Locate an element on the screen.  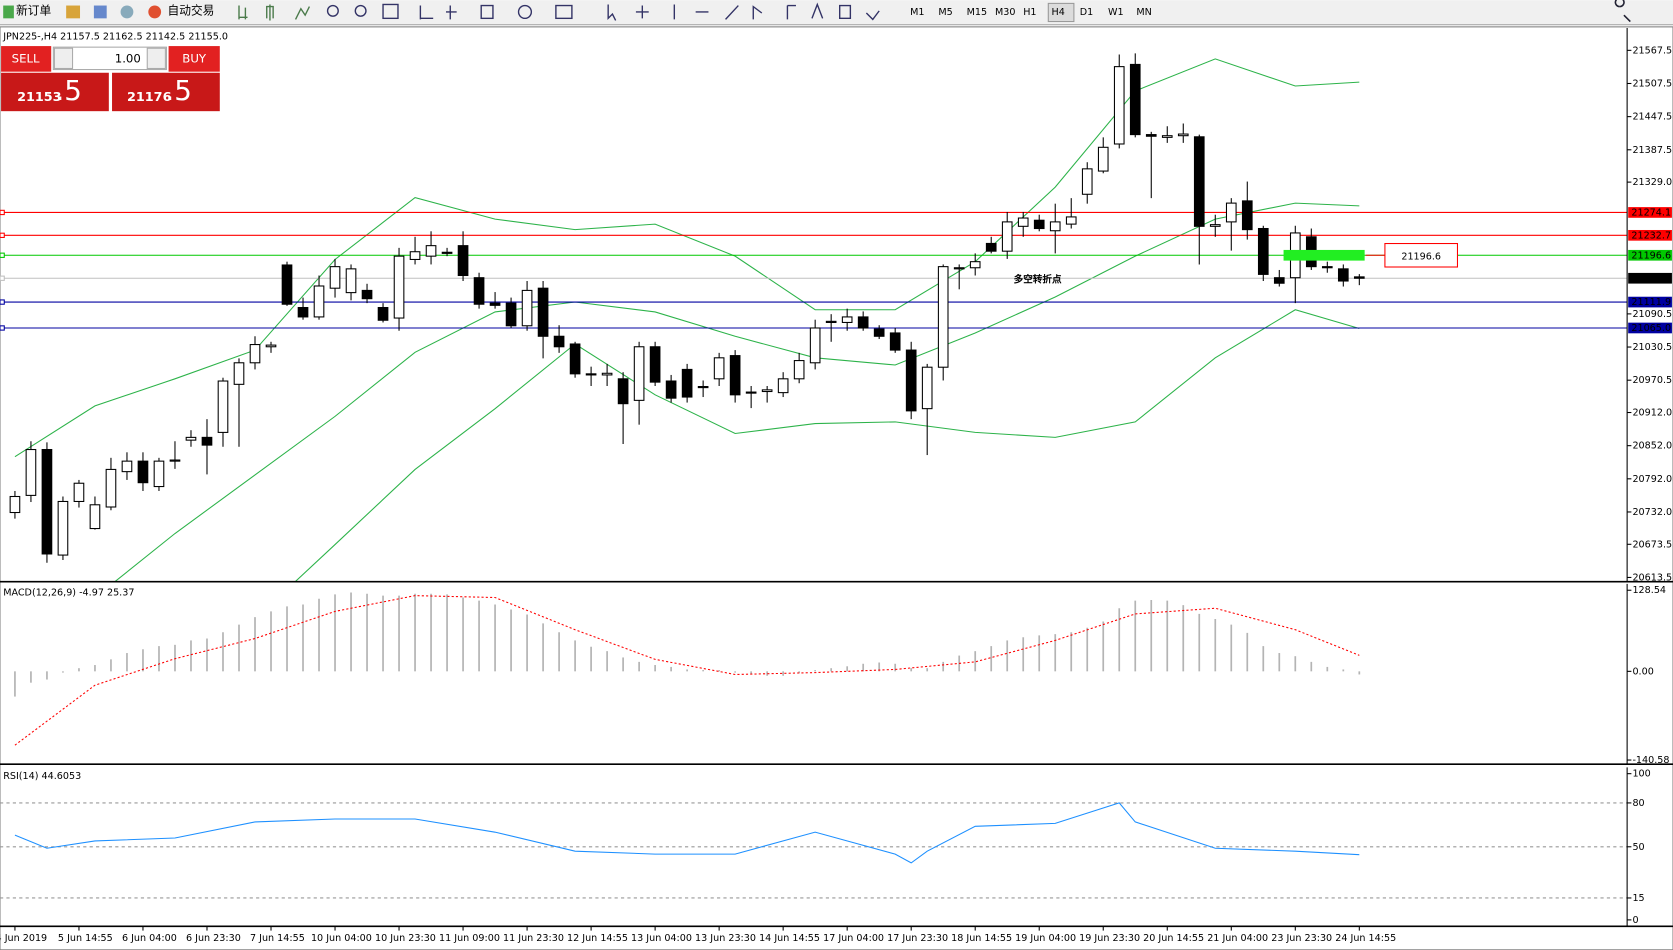
buy-button is located at coordinates (194, 59).